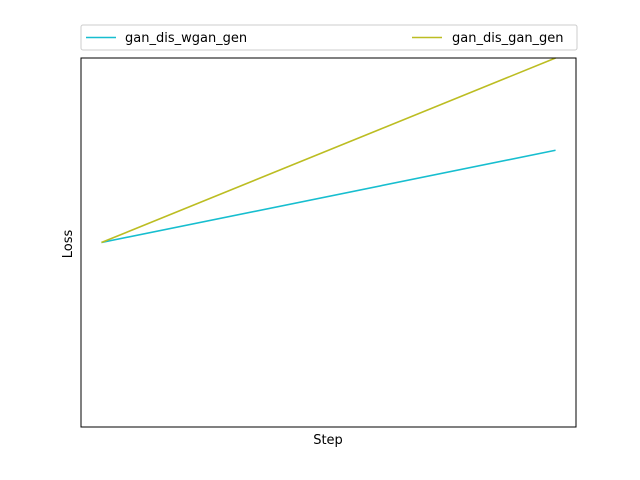  I want to click on legend-label-gan_dis_gan_gen: gan_dis_gan_gen, so click(508, 38).